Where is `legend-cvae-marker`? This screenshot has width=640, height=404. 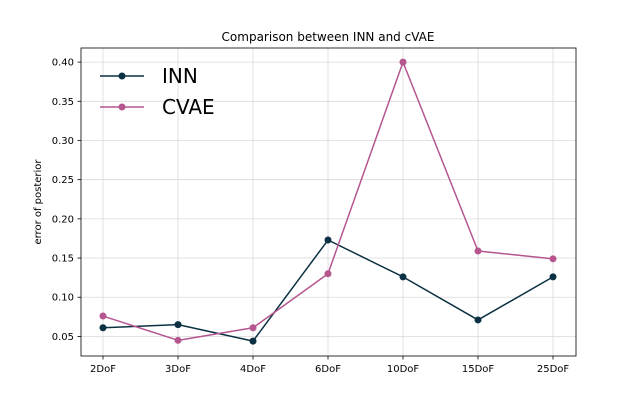
legend-cvae-marker is located at coordinates (122, 107).